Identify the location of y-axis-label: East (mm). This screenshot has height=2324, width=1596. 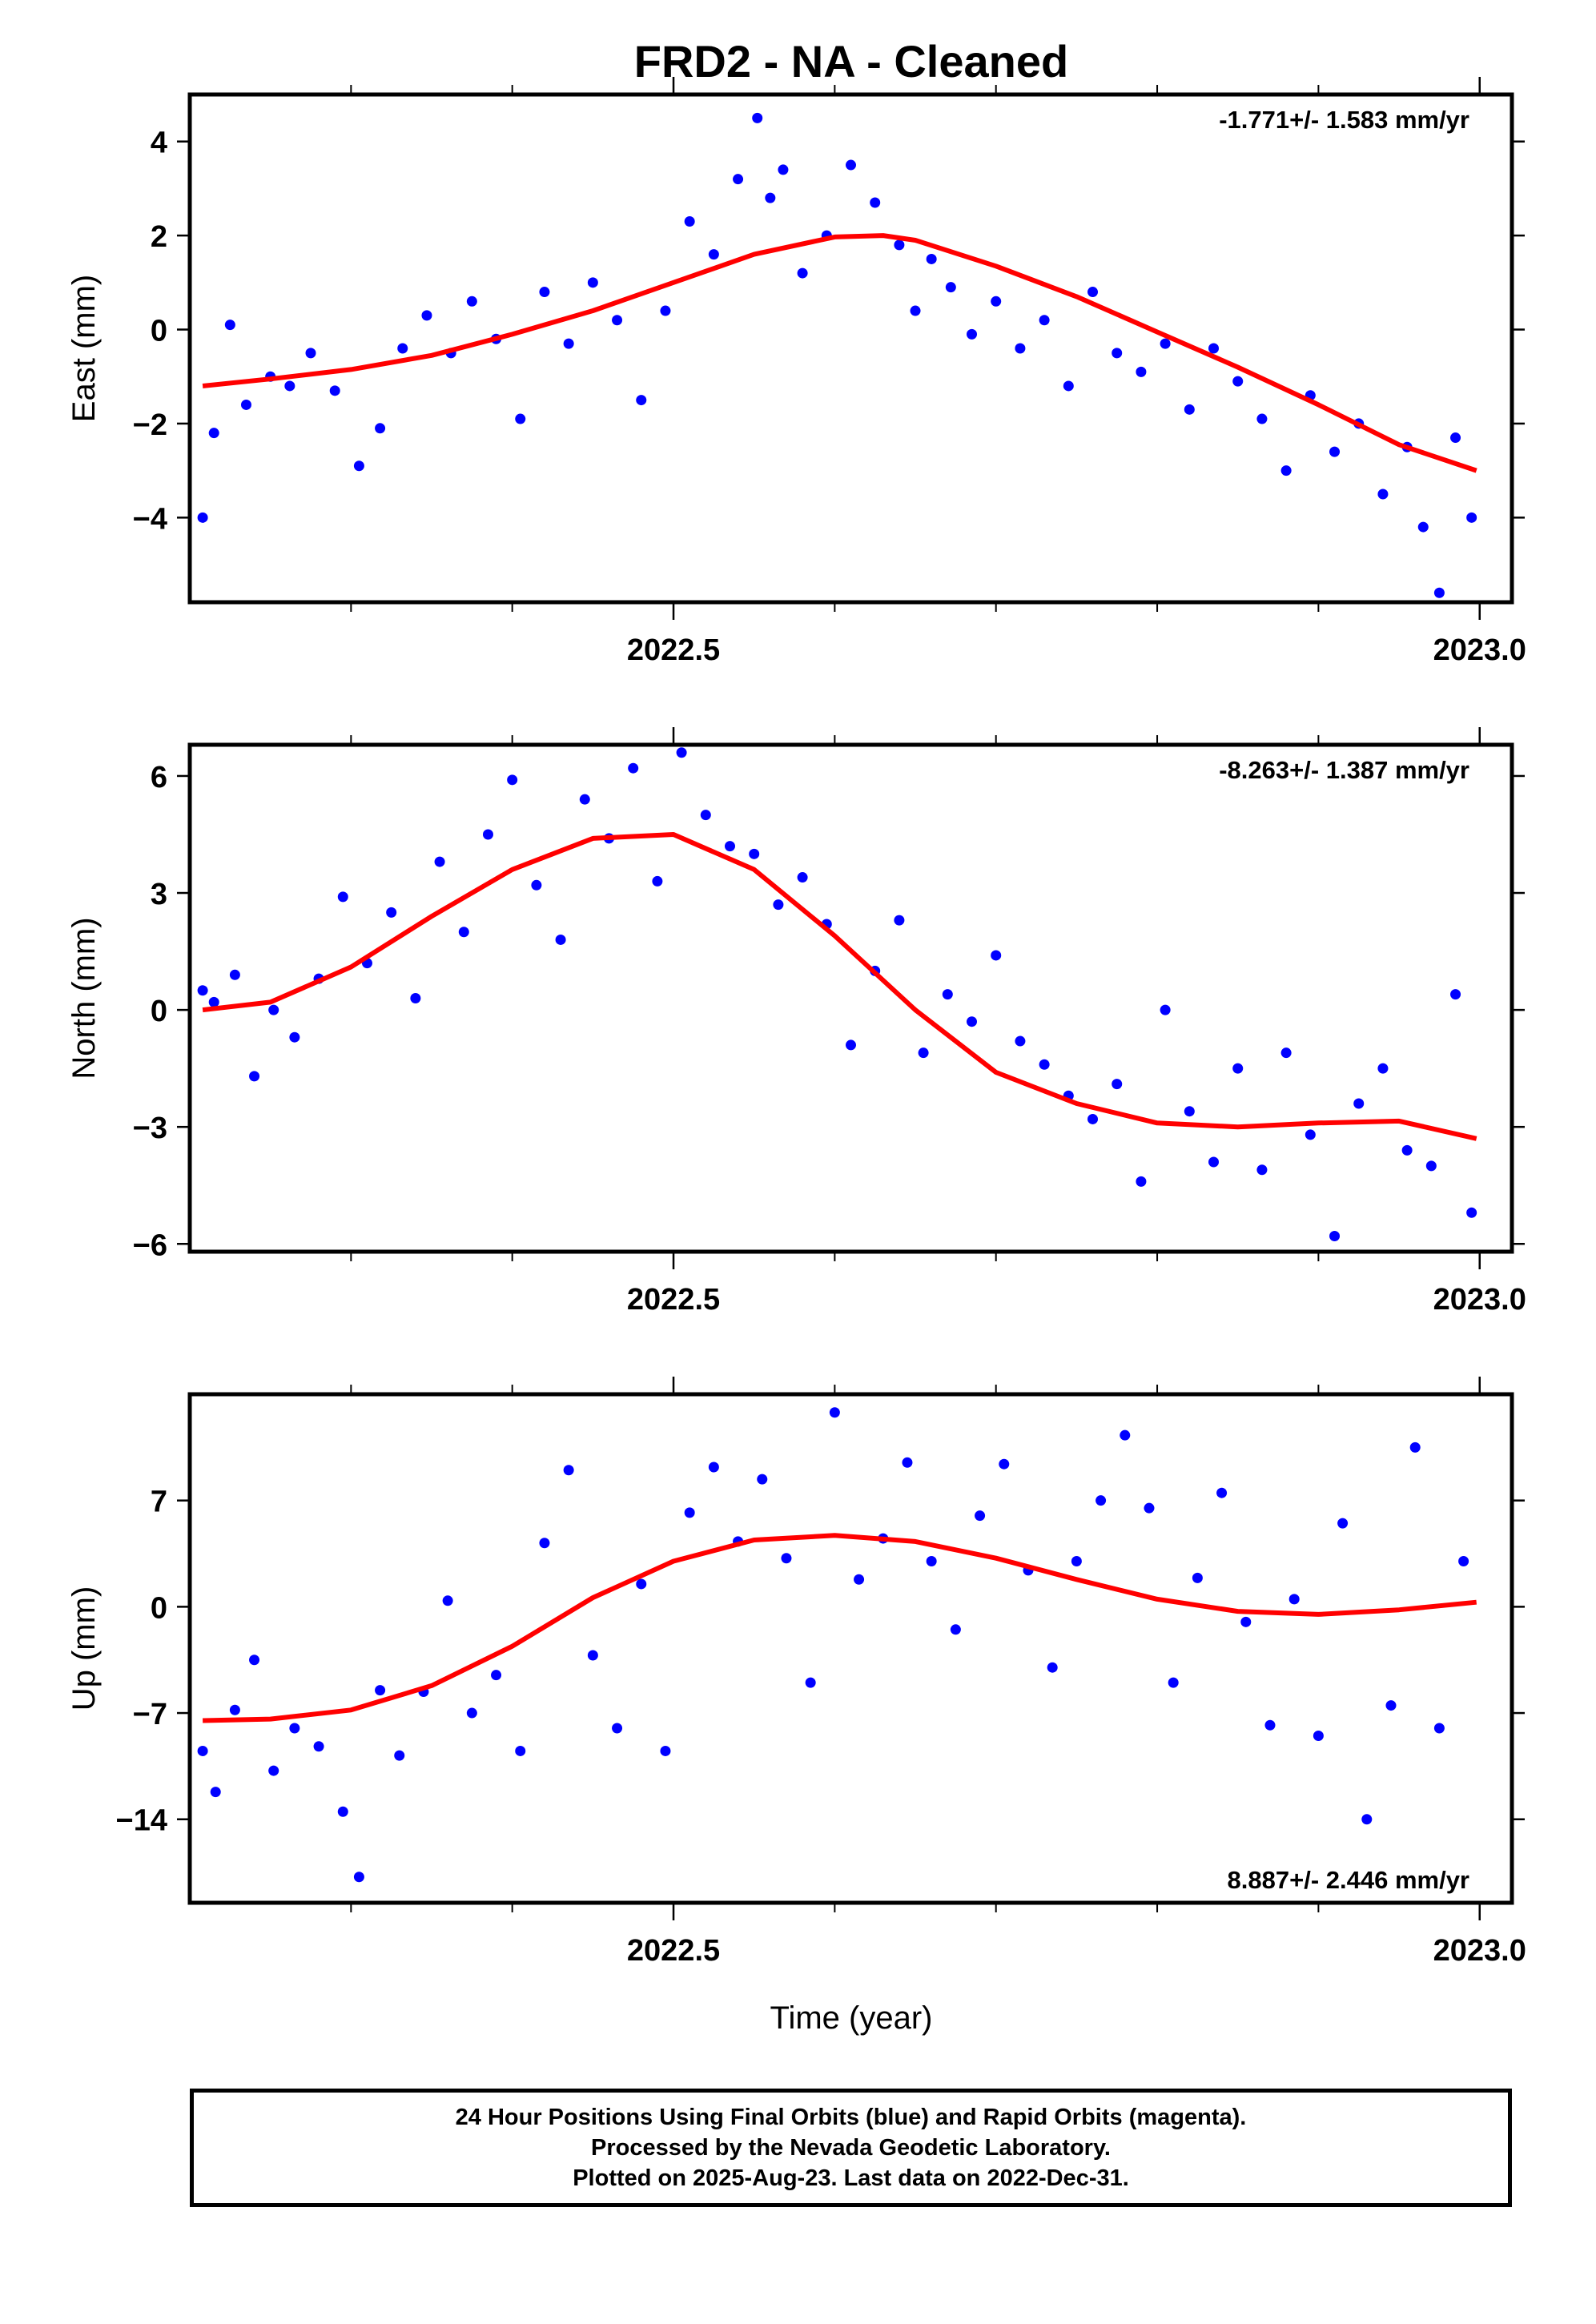
(84, 348).